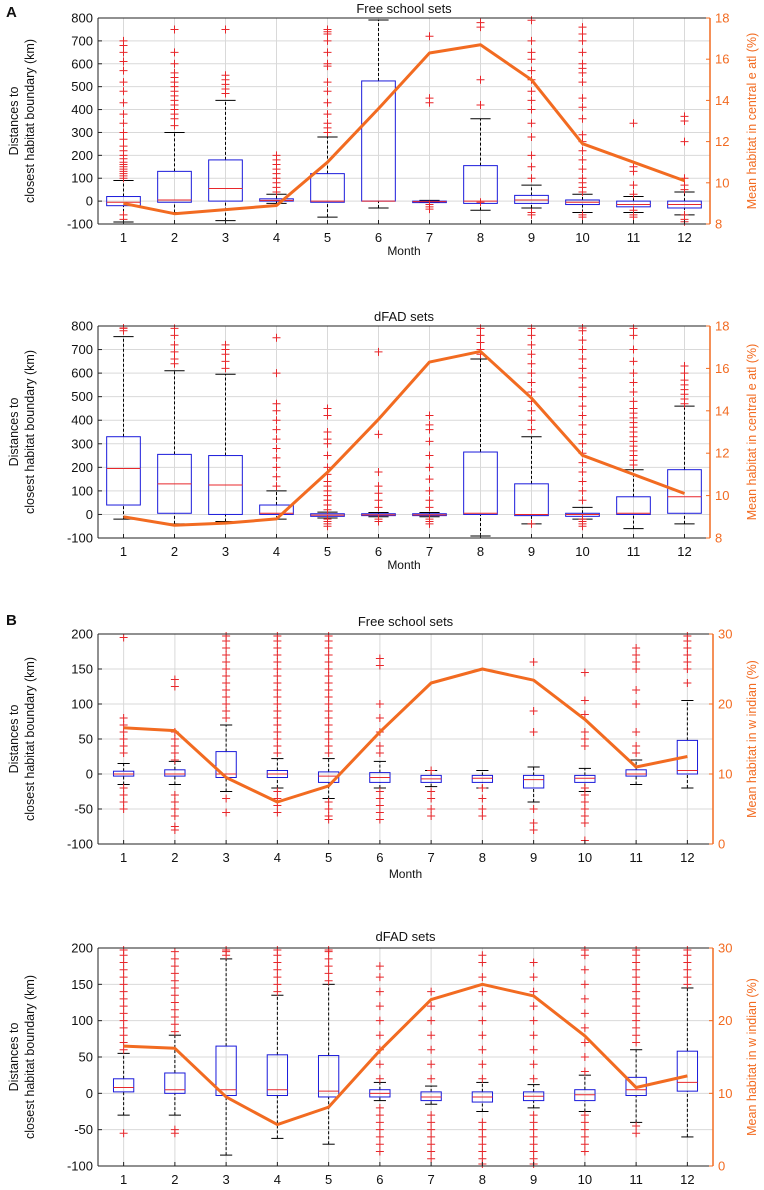  Describe the element at coordinates (30, 121) in the screenshot. I see `y-axis-label-line2: closest habitat boundary (km)` at that location.